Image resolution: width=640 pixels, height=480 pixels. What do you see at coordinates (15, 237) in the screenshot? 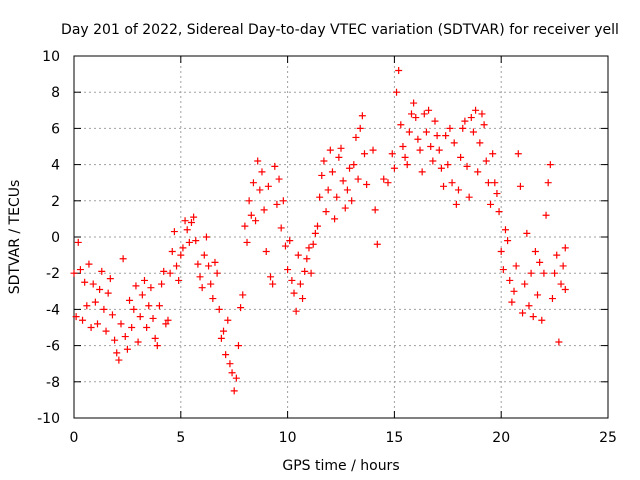
I see `y-axis-label: SDTVAR / TECUs` at bounding box center [15, 237].